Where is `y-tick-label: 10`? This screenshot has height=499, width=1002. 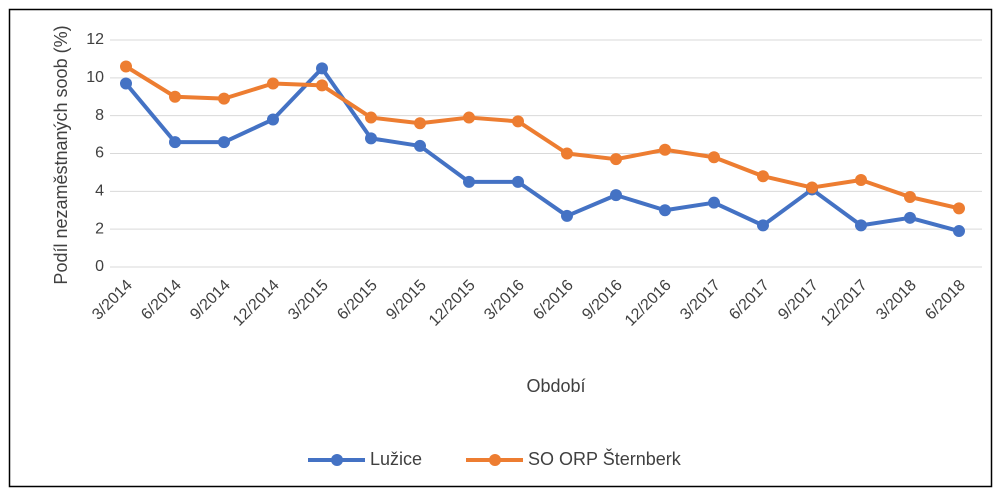 y-tick-label: 10 is located at coordinates (95, 77).